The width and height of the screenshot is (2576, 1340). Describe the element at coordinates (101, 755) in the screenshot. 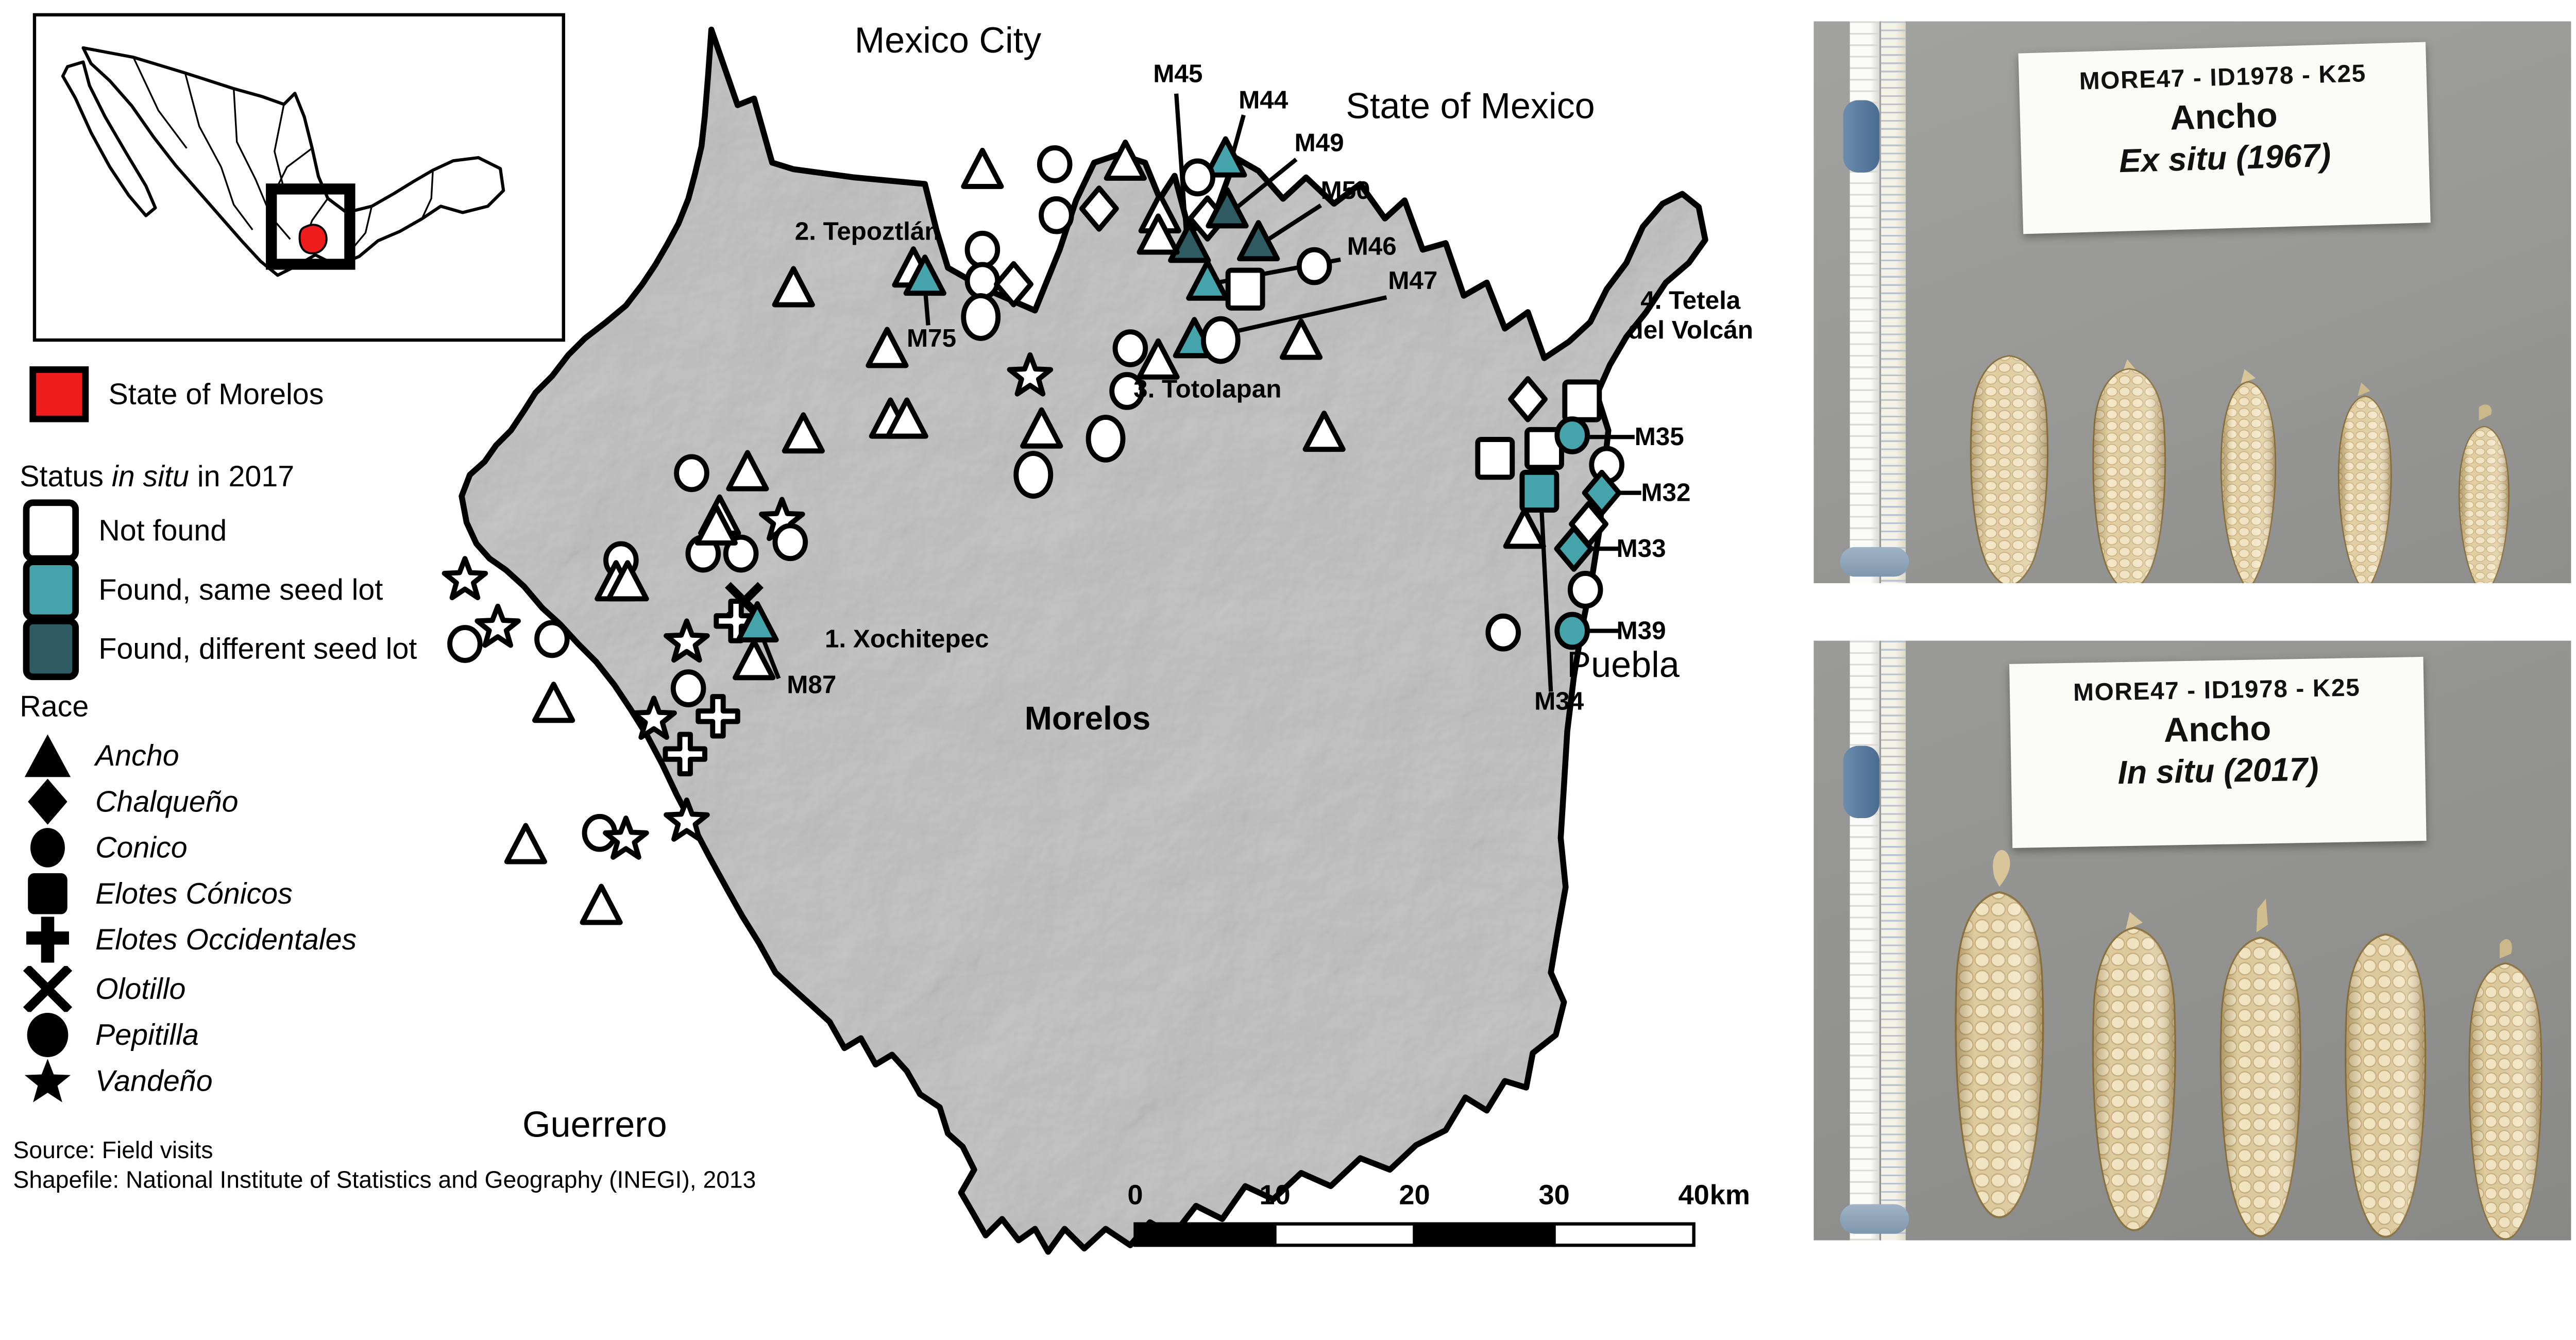

I see `race-row-ancho: Ancho` at that location.